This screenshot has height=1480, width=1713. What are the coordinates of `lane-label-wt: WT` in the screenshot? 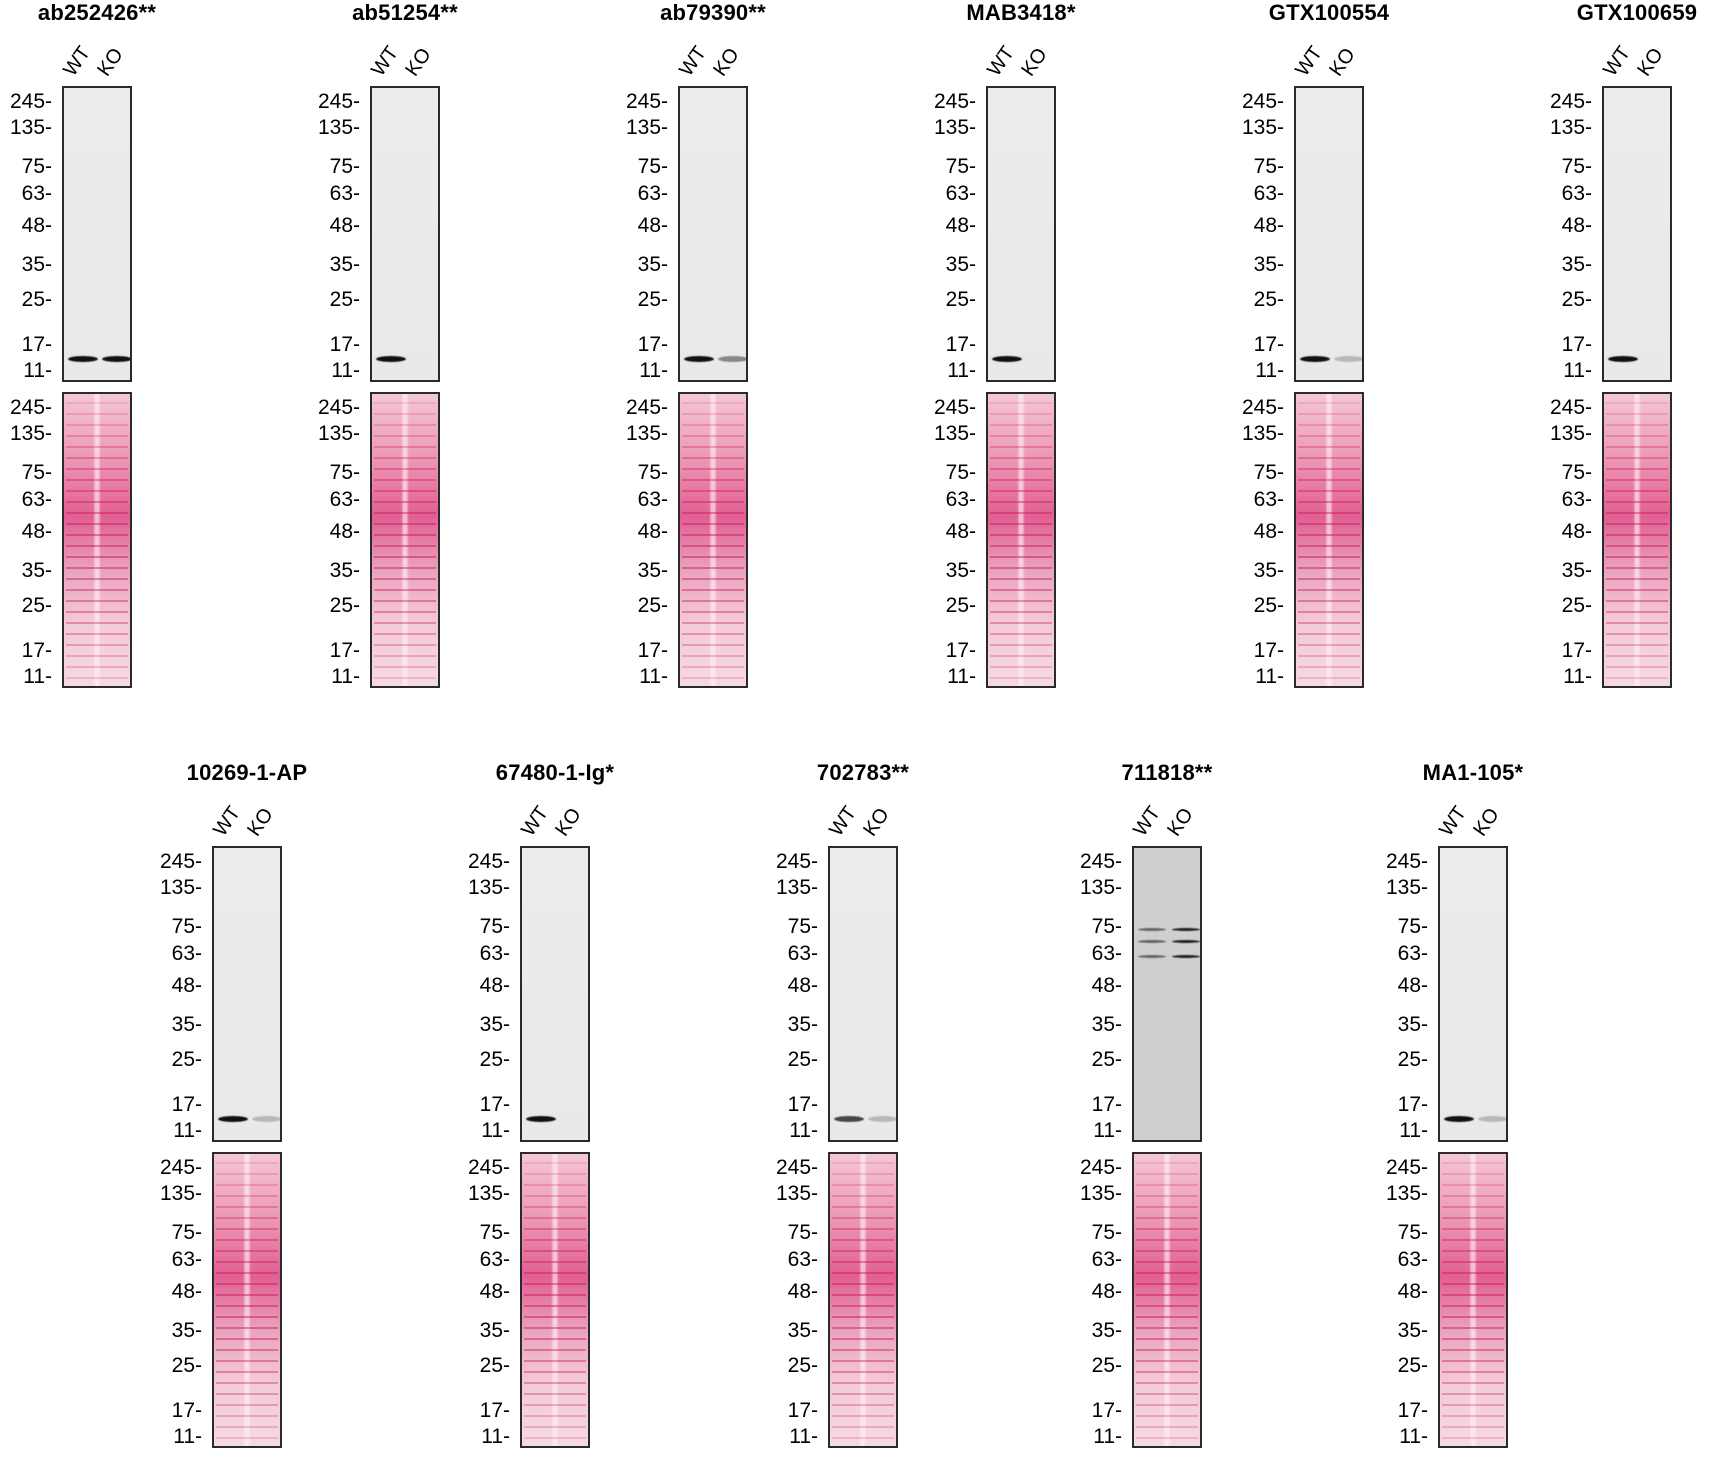 It's located at (535, 821).